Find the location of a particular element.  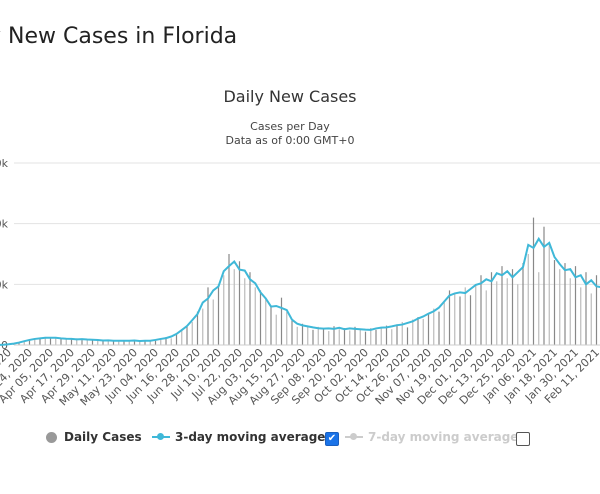

legend-item-daily-cases: Daily Cases is located at coordinates (94, 437).